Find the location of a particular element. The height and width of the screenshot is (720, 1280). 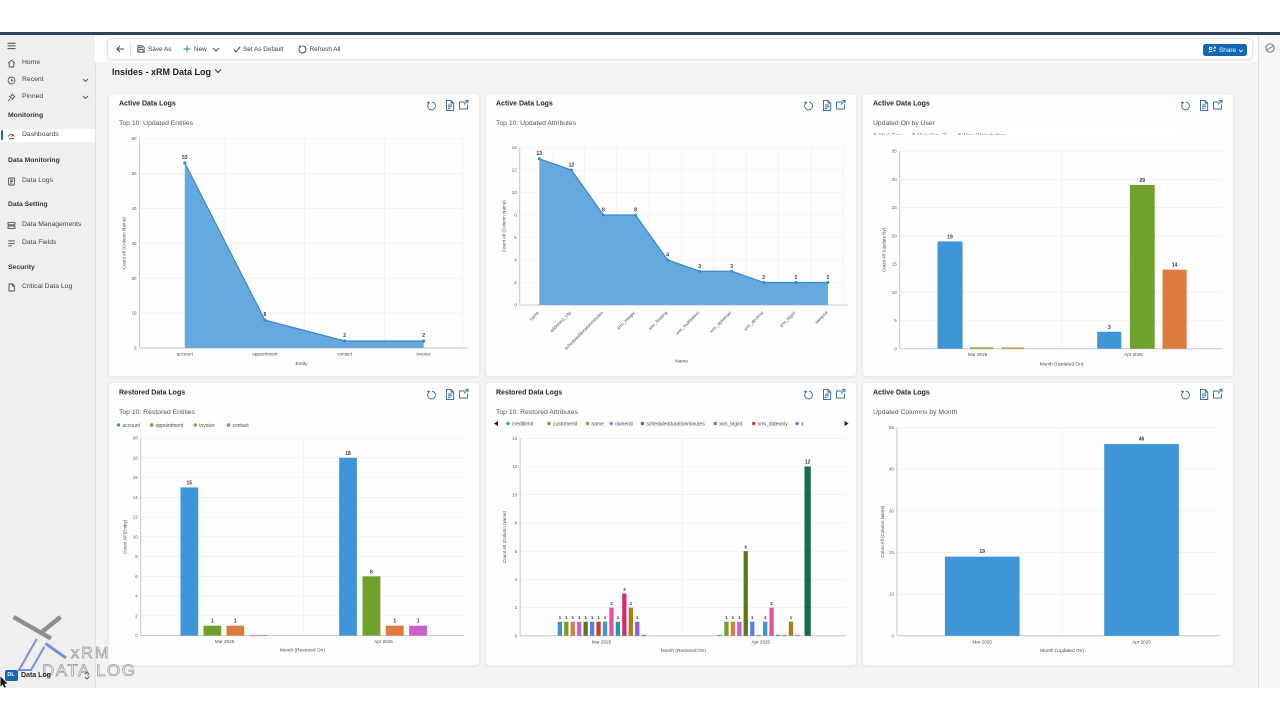

svg-text: xrm_optionset is located at coordinates (720, 321).